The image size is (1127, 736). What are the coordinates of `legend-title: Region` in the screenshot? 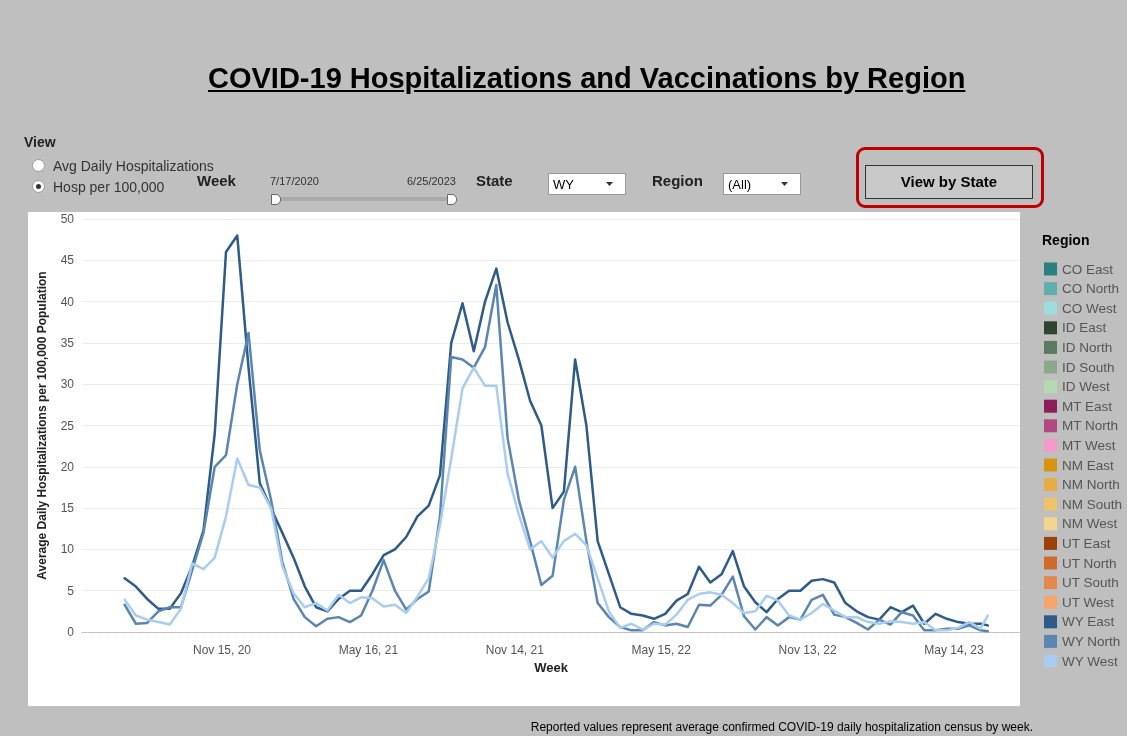 It's located at (1066, 240).